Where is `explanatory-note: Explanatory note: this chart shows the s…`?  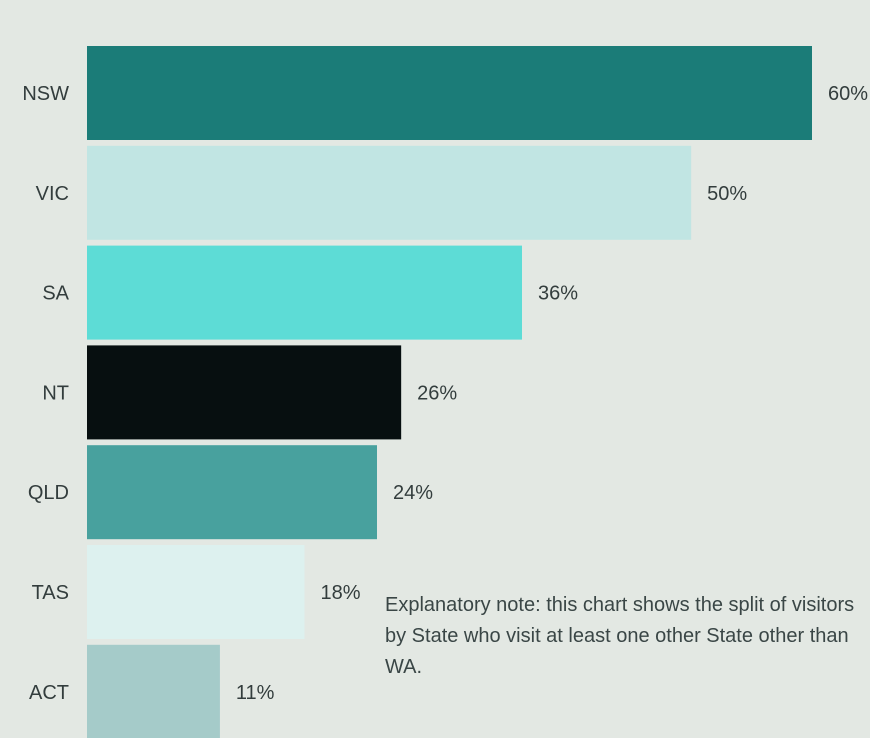
explanatory-note: Explanatory note: this chart shows the s… is located at coordinates (620, 636).